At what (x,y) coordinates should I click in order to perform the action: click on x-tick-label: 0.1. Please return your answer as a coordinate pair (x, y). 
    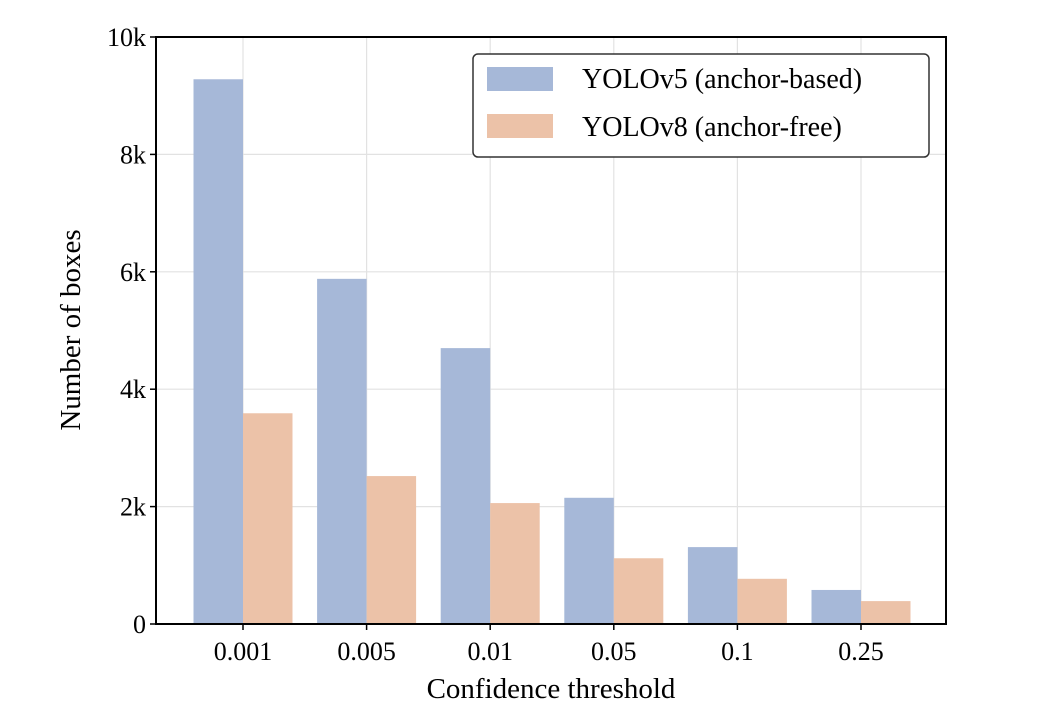
    Looking at the image, I should click on (737, 651).